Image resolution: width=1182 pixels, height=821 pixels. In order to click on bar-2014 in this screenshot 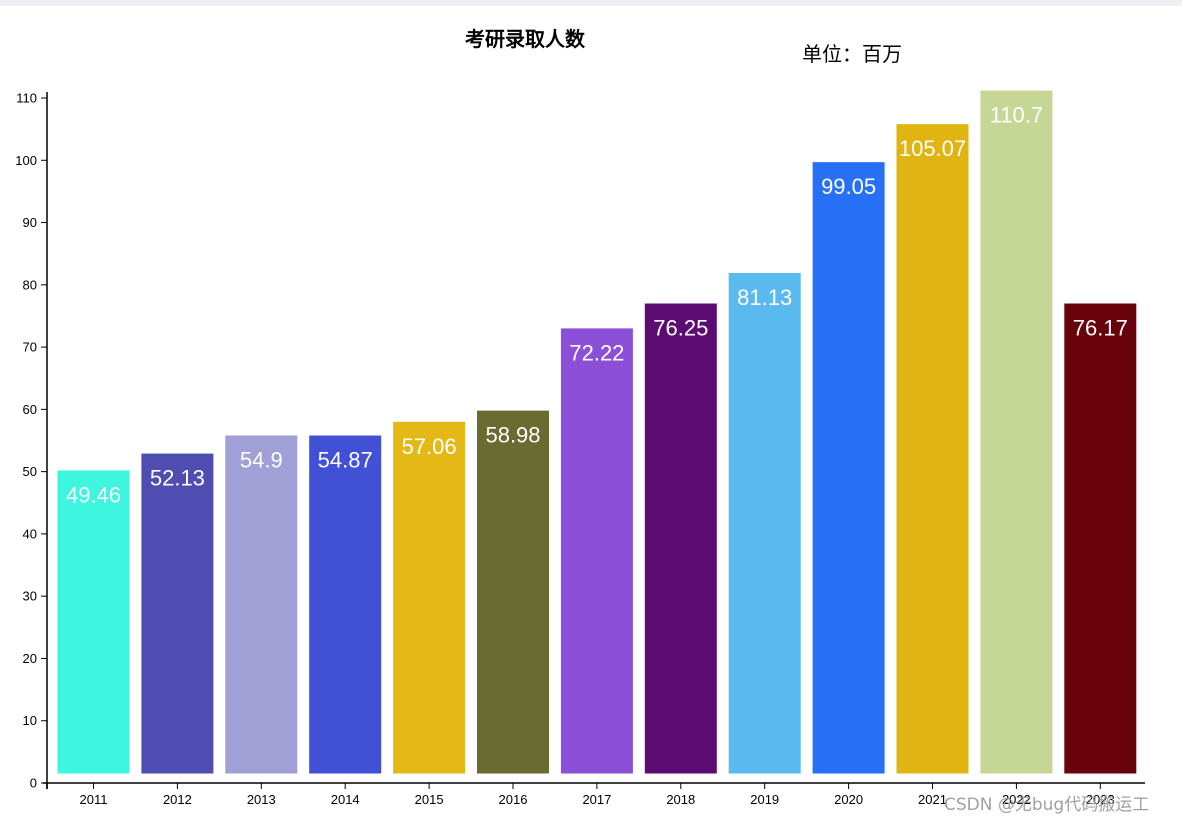, I will do `click(345, 604)`.